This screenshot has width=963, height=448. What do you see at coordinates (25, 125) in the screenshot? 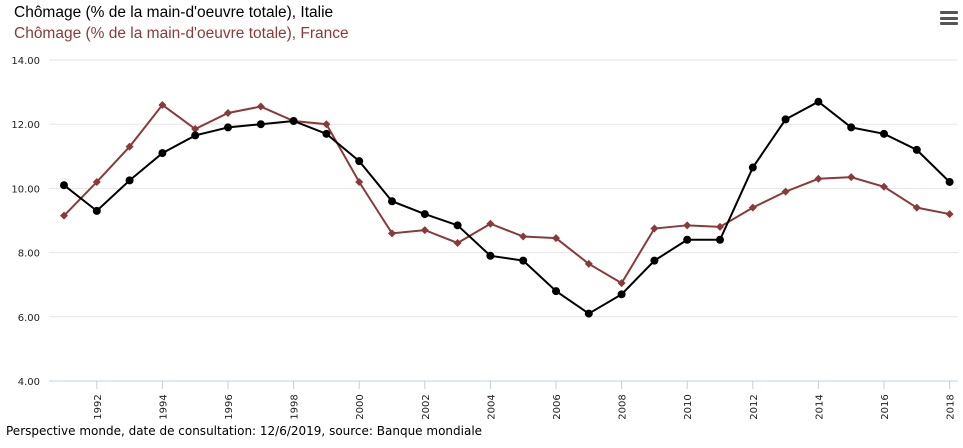
I see `y-tick-label: 12.00` at bounding box center [25, 125].